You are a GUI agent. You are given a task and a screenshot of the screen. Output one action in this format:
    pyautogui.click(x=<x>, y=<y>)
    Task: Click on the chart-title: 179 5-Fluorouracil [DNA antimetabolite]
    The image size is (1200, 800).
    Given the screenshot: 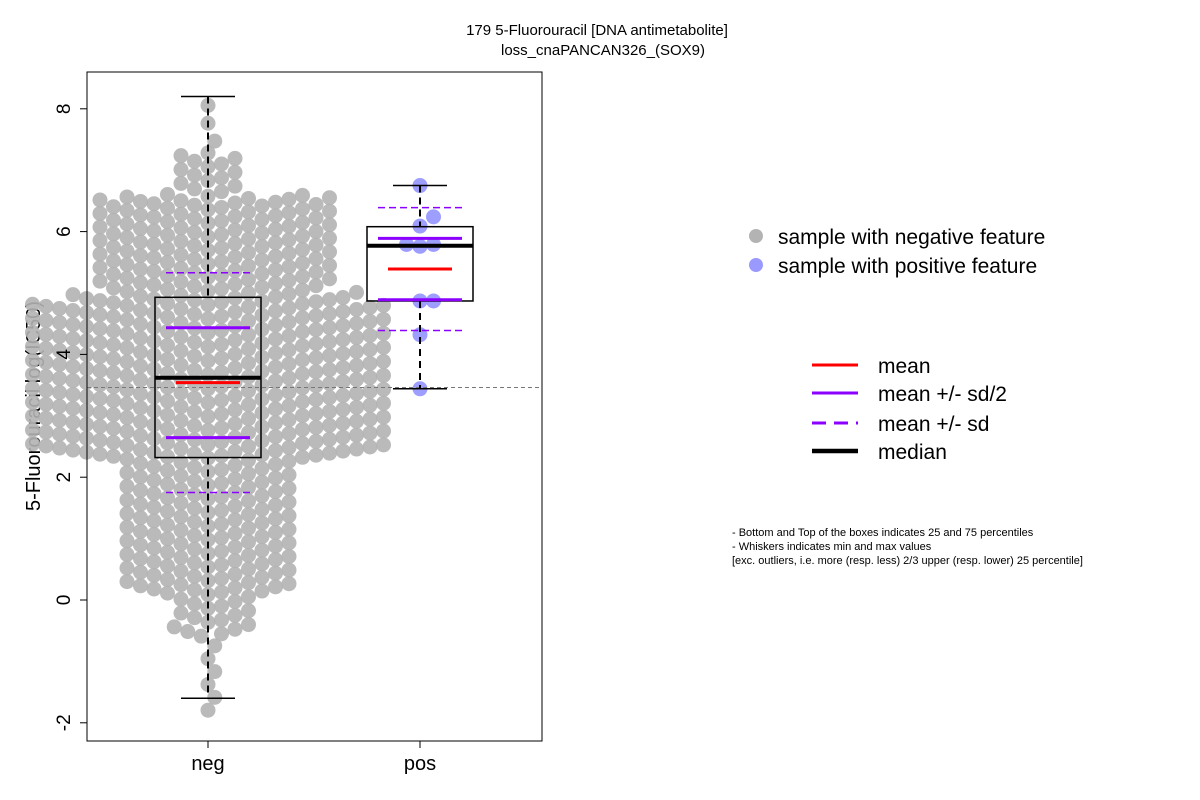 What is the action you would take?
    pyautogui.click(x=597, y=30)
    